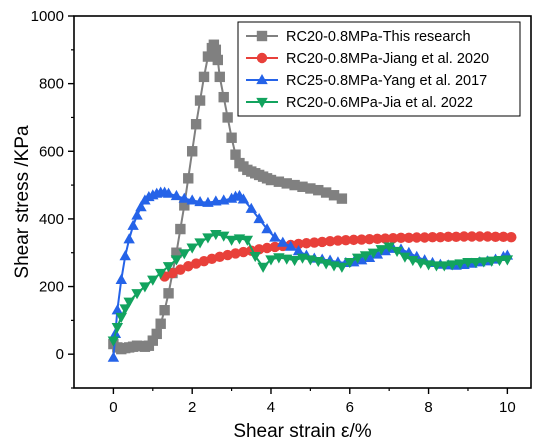 This screenshot has height=448, width=550. Describe the element at coordinates (378, 37) in the screenshot. I see `legend-label: RC20-0.8MPa-This research` at that location.